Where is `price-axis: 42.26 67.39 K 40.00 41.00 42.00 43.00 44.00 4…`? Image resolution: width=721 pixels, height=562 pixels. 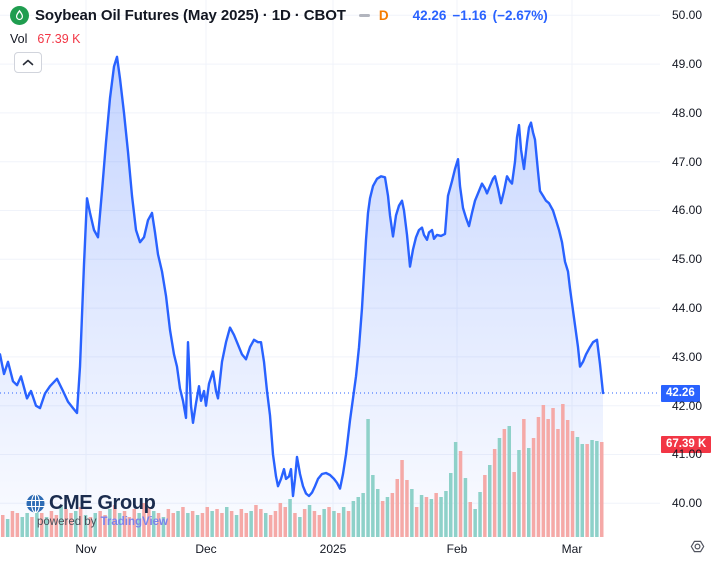
price-axis: 42.26 67.39 K 40.00 41.00 42.00 43.00 44.00 4… is located at coordinates (690, 268).